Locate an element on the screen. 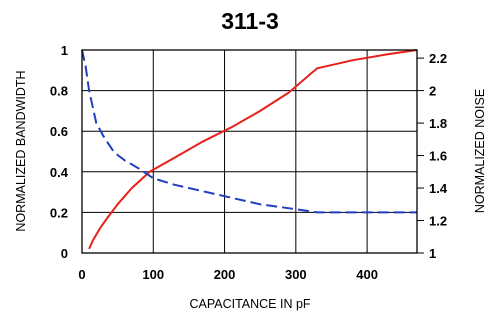  left-y-axis-label: NORMALIZED BANDWIDTH is located at coordinates (21, 150).